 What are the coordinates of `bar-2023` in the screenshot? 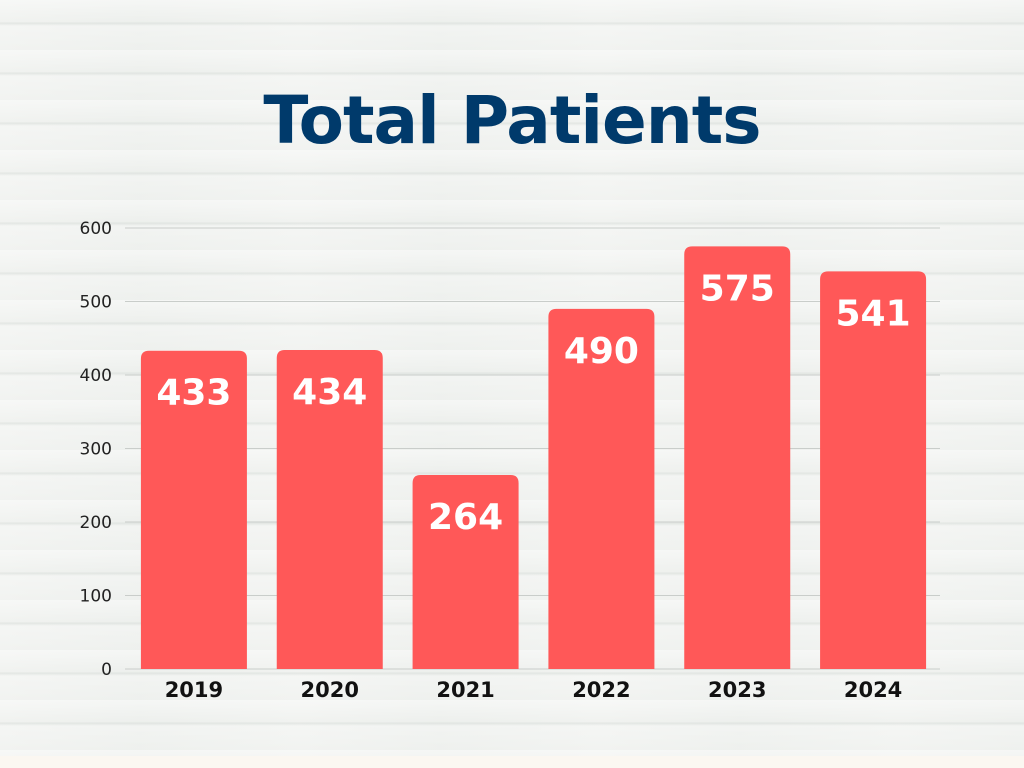 It's located at (737, 457).